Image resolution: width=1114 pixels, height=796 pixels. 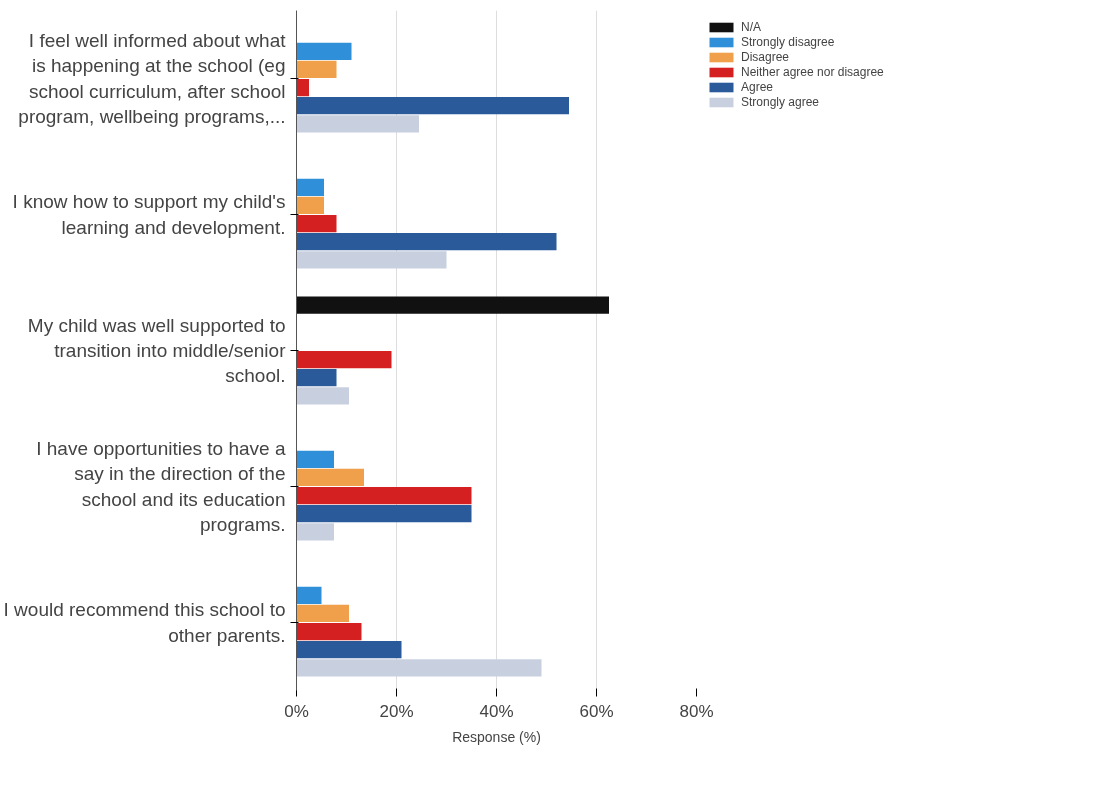 What do you see at coordinates (812, 72) in the screenshot?
I see `legend-label: Neither agree nor disagree` at bounding box center [812, 72].